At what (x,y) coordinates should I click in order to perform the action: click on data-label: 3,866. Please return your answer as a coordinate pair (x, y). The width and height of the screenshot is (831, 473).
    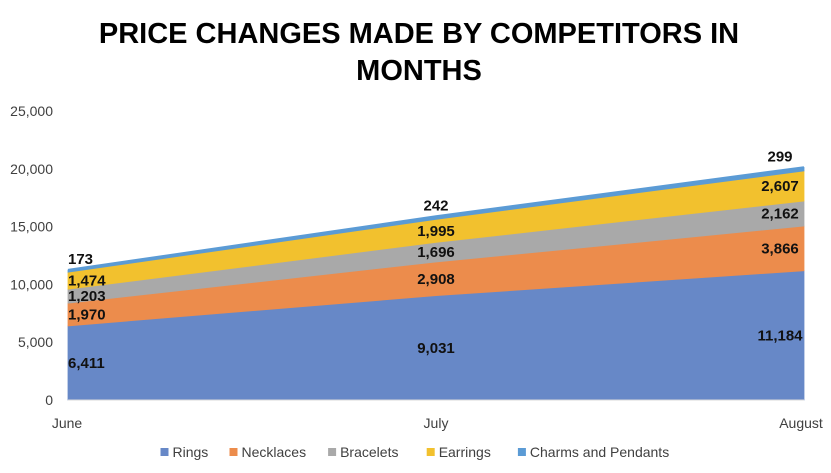
    Looking at the image, I should click on (780, 248).